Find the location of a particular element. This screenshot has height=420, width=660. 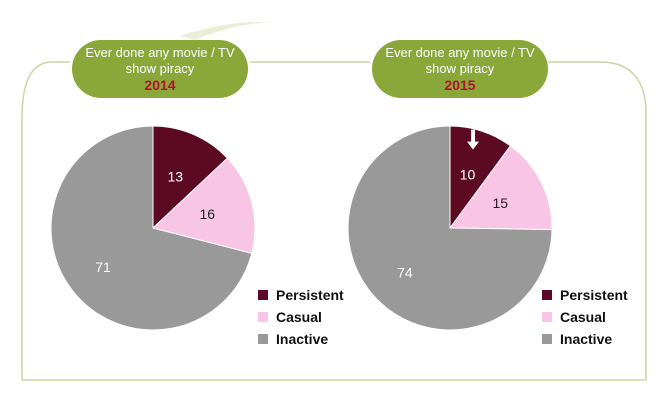

header-year: 2015 is located at coordinates (460, 85).